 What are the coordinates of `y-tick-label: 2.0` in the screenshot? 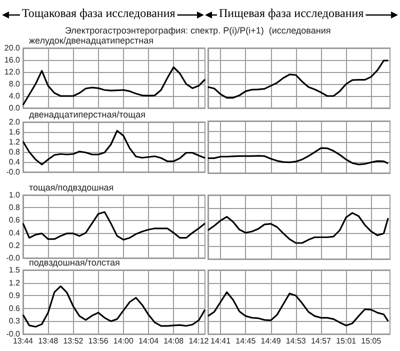 It's located at (14, 122).